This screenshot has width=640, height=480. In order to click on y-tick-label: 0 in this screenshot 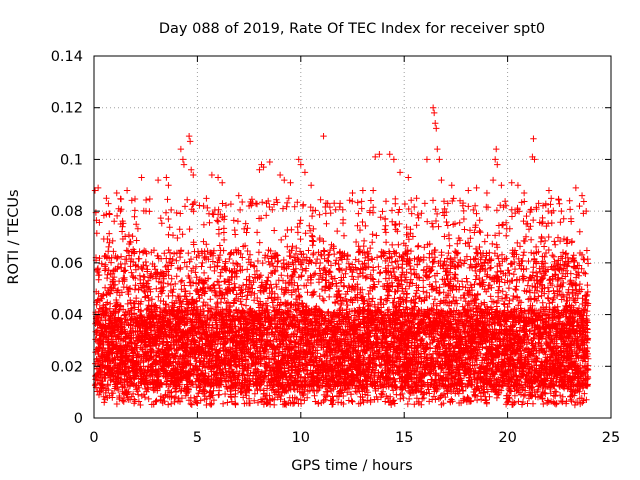, I will do `click(78, 419)`.